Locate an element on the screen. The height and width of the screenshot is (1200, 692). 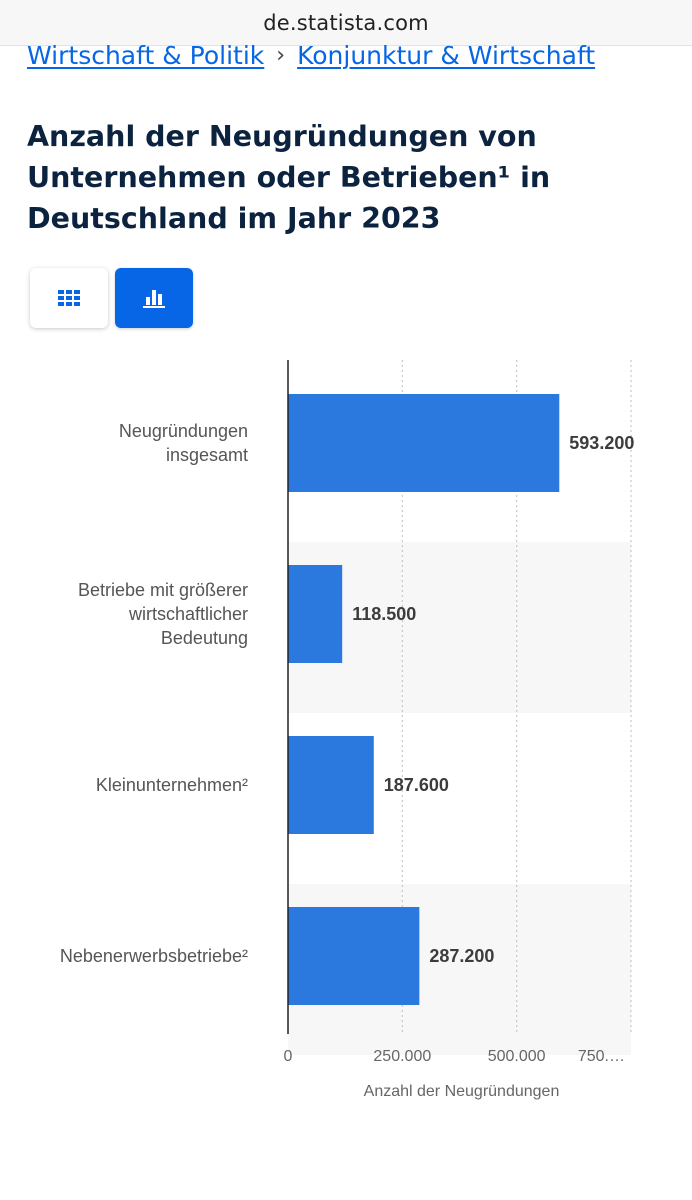
grid-icon is located at coordinates (69, 298).